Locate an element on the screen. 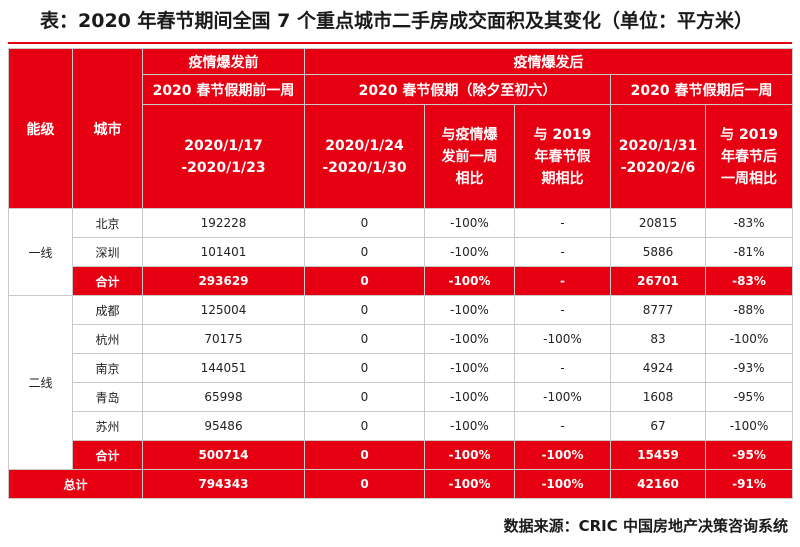 The image size is (800, 547). header-line: 期相比 is located at coordinates (562, 178).